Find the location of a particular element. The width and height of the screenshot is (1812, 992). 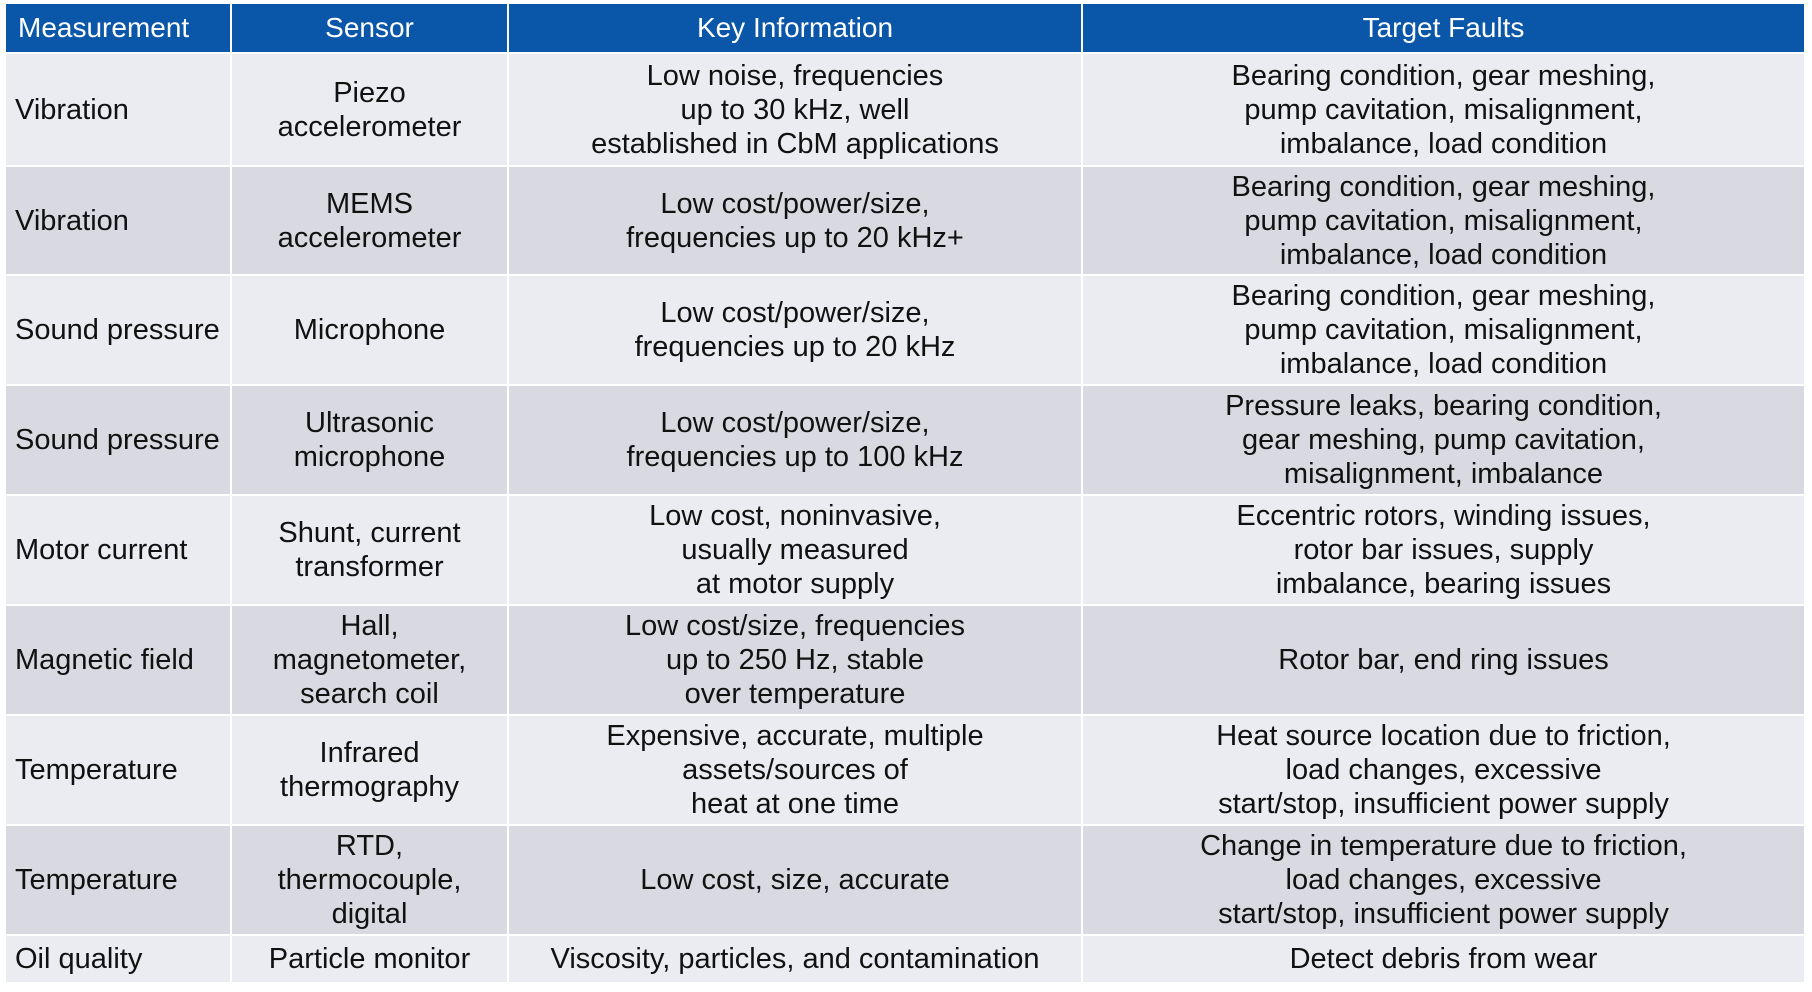

cell-measurement: Magnetic field is located at coordinates (118, 660).